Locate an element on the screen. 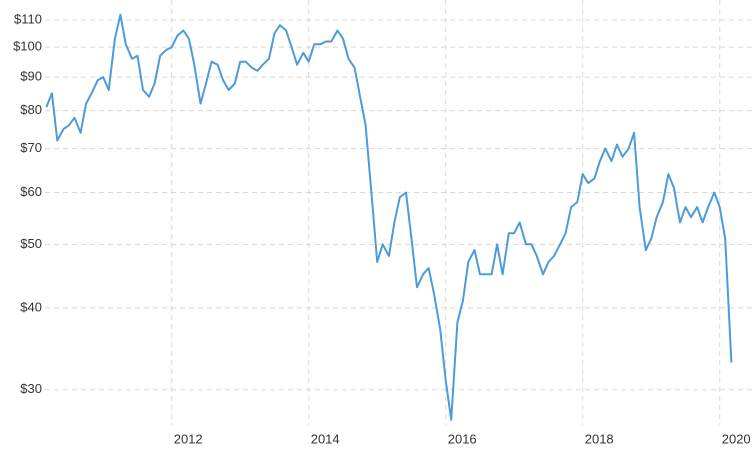 This screenshot has width=754, height=458. y-tick-label: $50 is located at coordinates (31, 243).